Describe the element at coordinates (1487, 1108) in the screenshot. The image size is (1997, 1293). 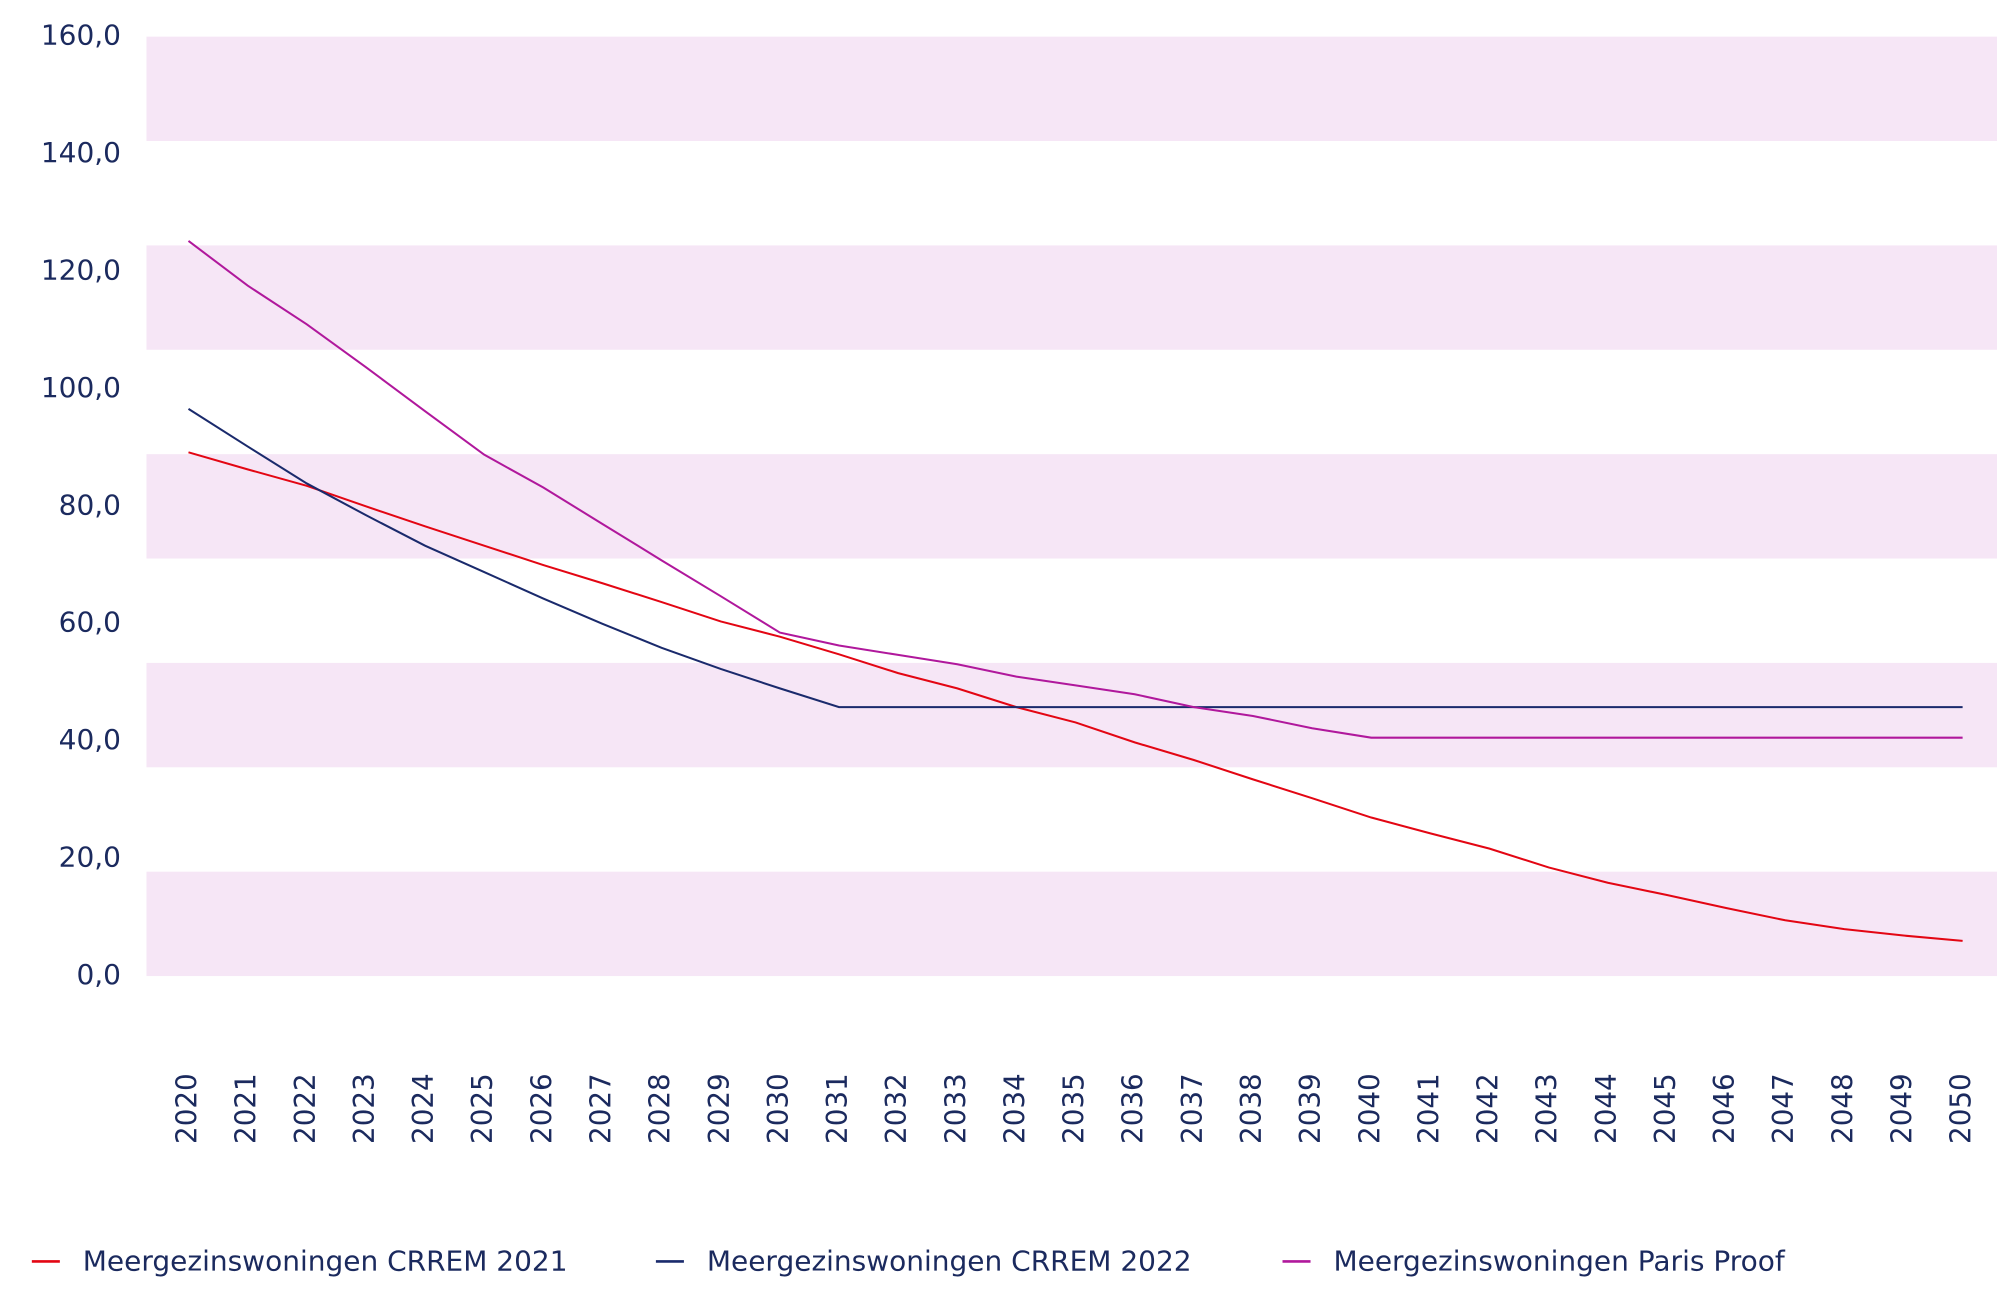
I see `x-tick-label: 2042` at that location.